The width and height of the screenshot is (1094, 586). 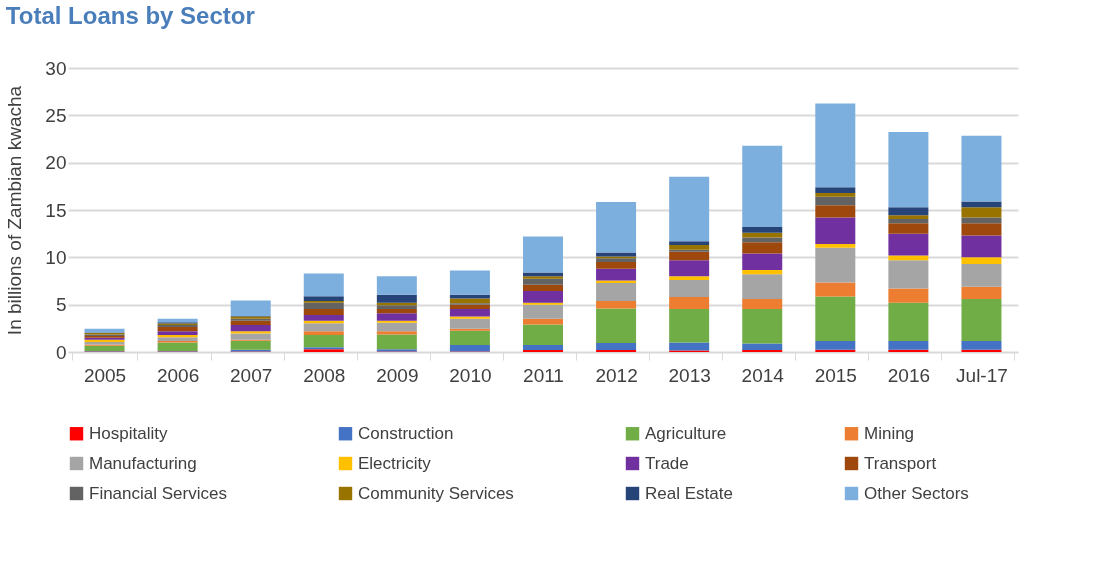 What do you see at coordinates (982, 375) in the screenshot?
I see `x-tick-label: Jul-17` at bounding box center [982, 375].